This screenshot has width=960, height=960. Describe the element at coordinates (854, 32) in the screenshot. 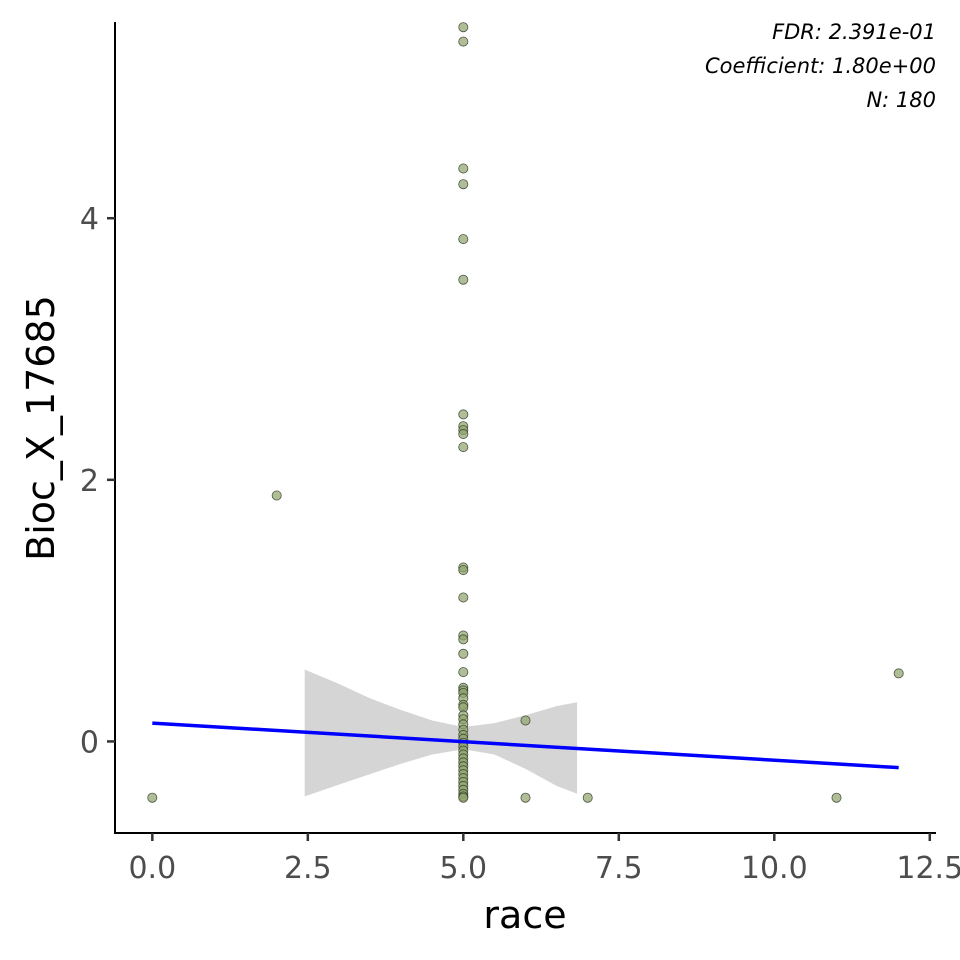

I see `annotation-fdr: FDR: 2.391e-01` at that location.